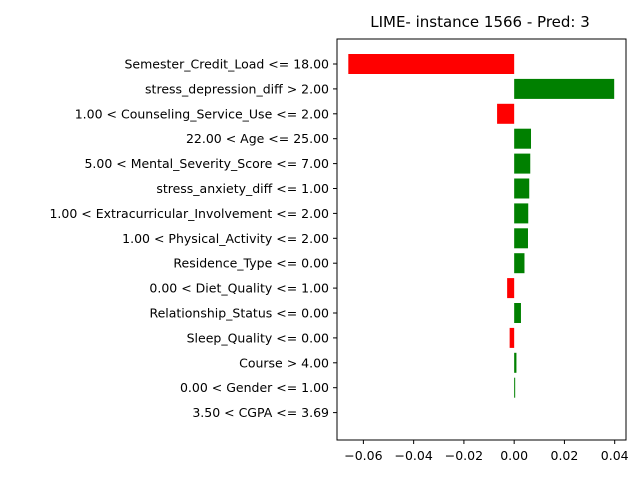  What do you see at coordinates (251, 263) in the screenshot?
I see `category-label-8: Residence_Type <= 0.00` at bounding box center [251, 263].